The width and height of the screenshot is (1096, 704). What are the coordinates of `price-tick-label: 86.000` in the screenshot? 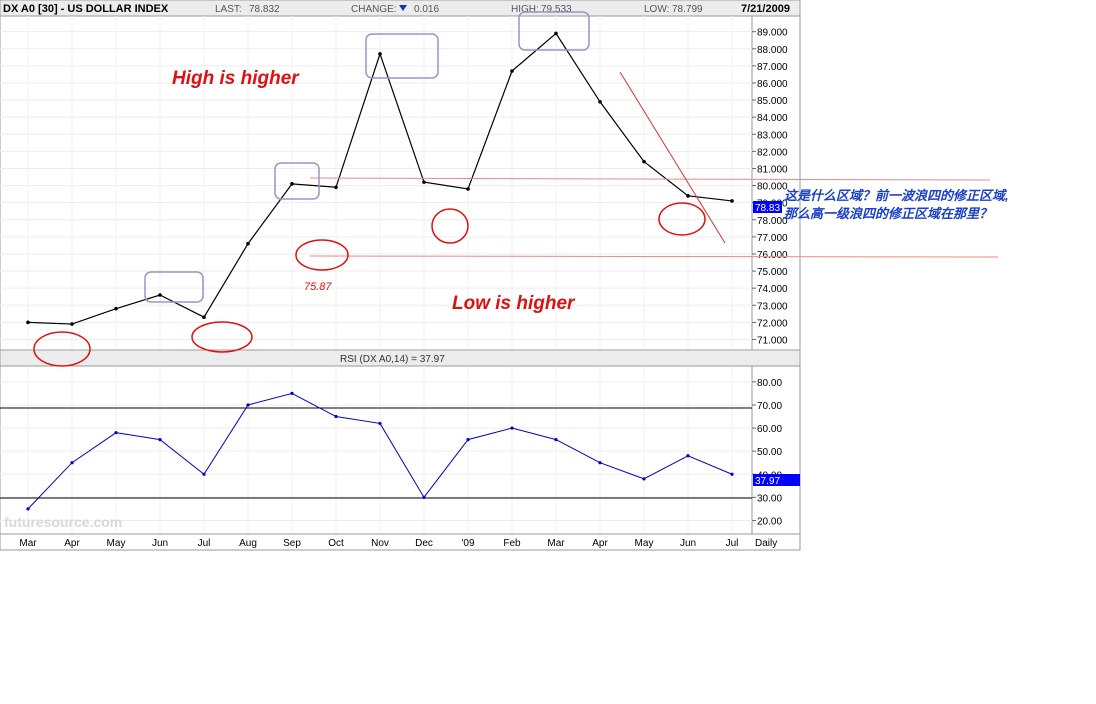 It's located at (772, 84).